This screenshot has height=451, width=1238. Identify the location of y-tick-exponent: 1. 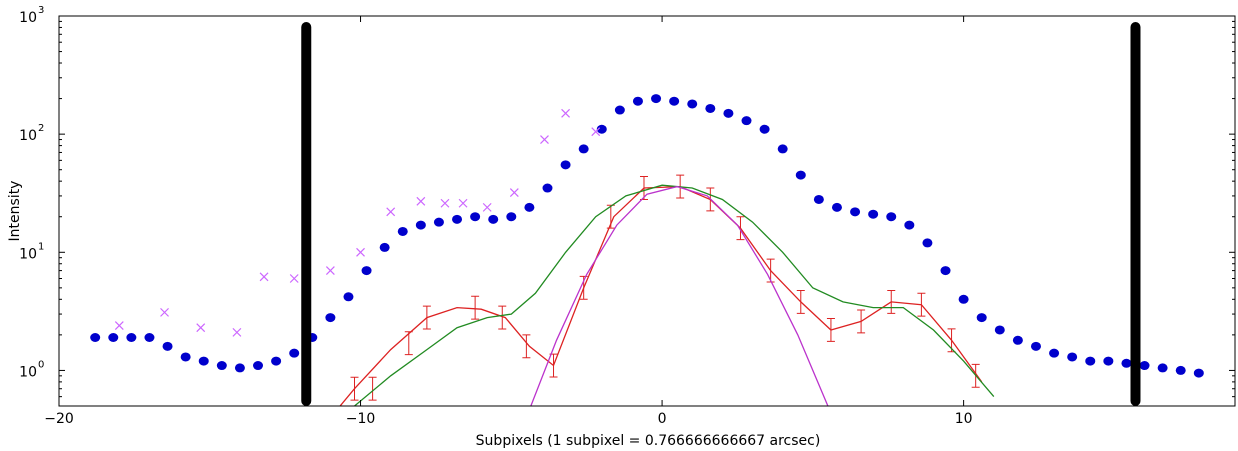
(41, 246).